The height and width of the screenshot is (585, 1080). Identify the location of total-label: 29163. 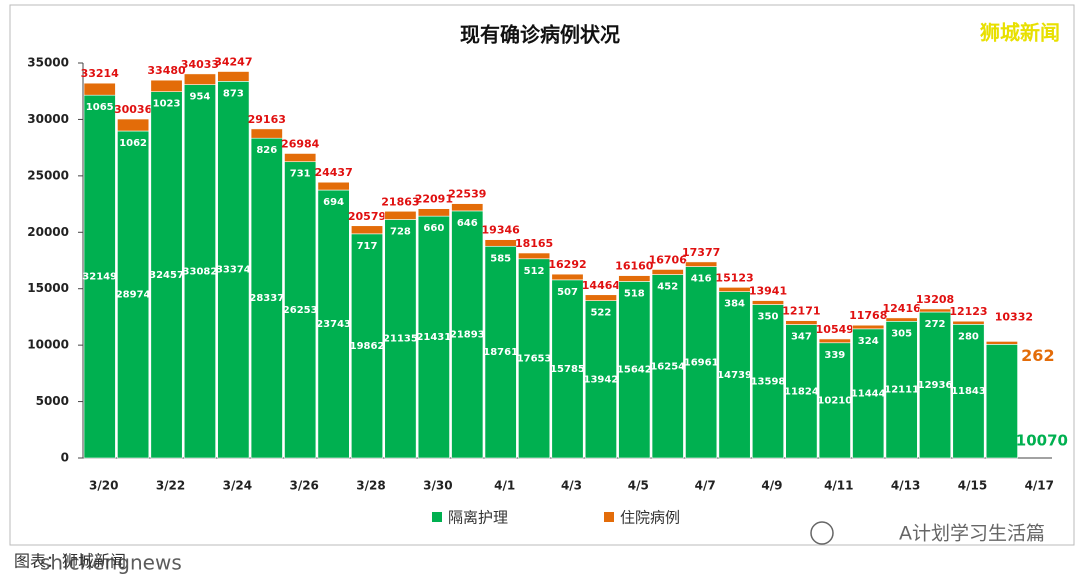
(267, 119).